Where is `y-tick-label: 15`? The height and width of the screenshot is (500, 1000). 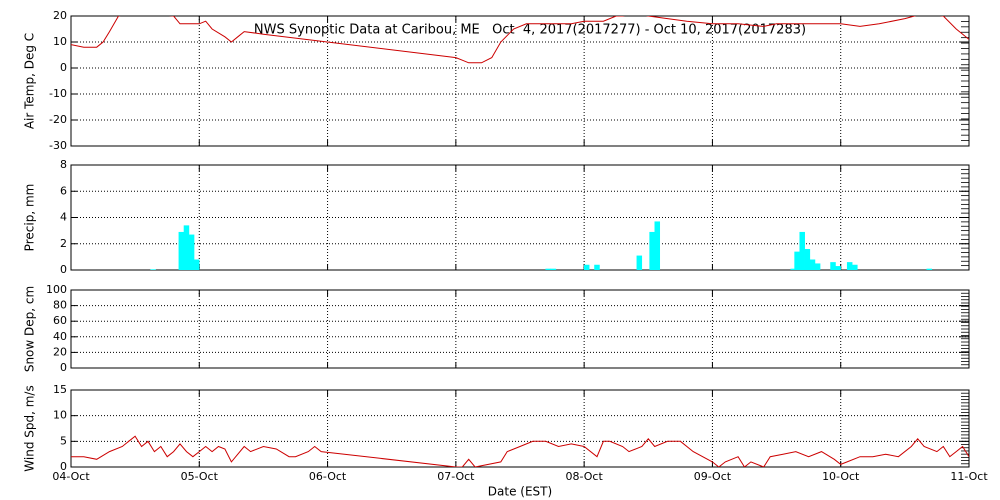 y-tick-label: 15 is located at coordinates (60, 389).